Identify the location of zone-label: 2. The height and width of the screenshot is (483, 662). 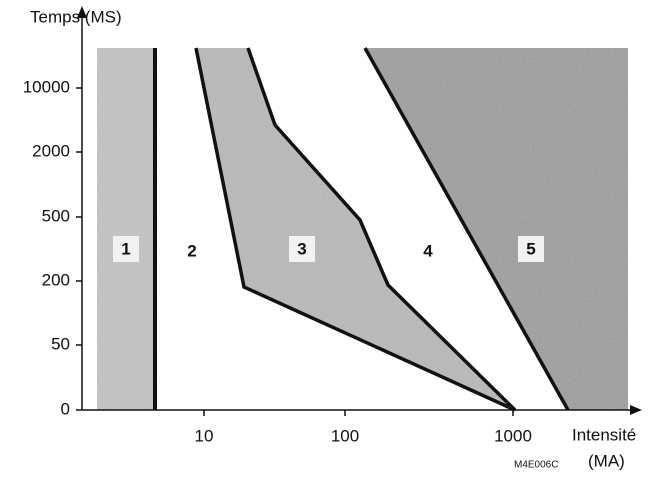
(191, 250).